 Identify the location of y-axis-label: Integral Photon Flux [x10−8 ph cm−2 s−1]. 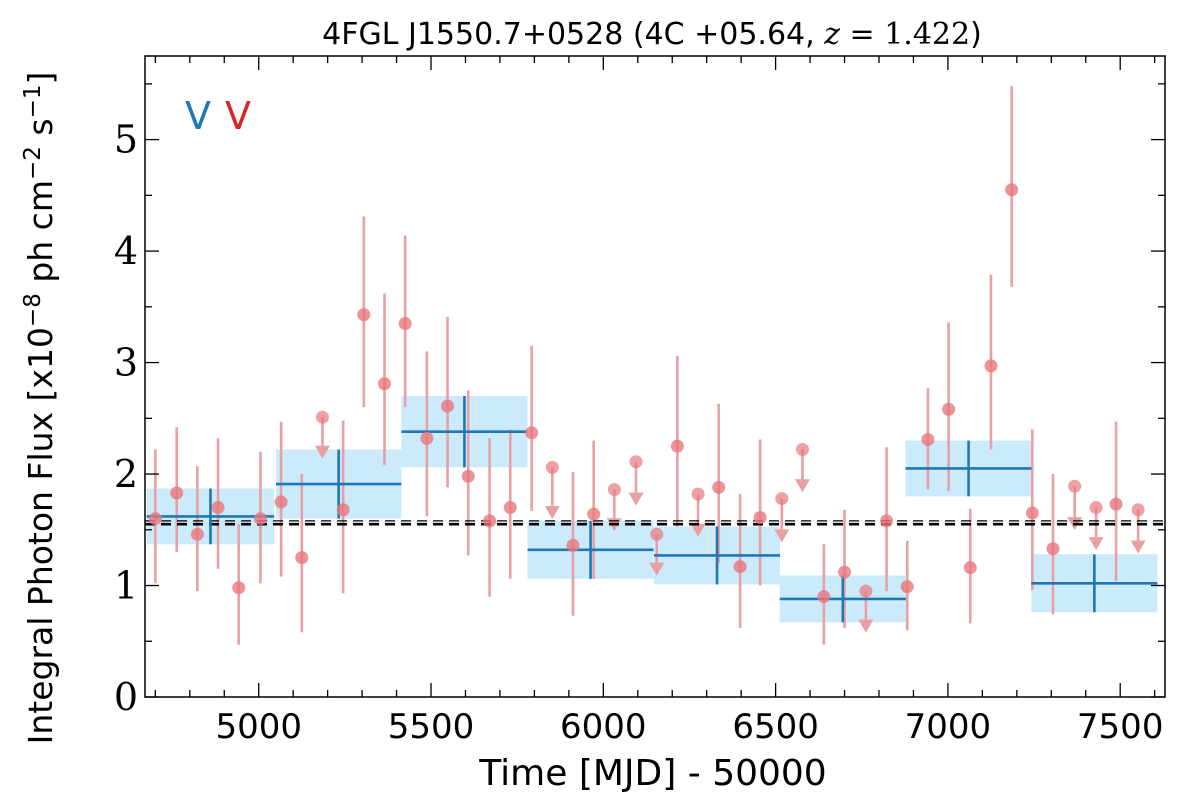
(40, 408).